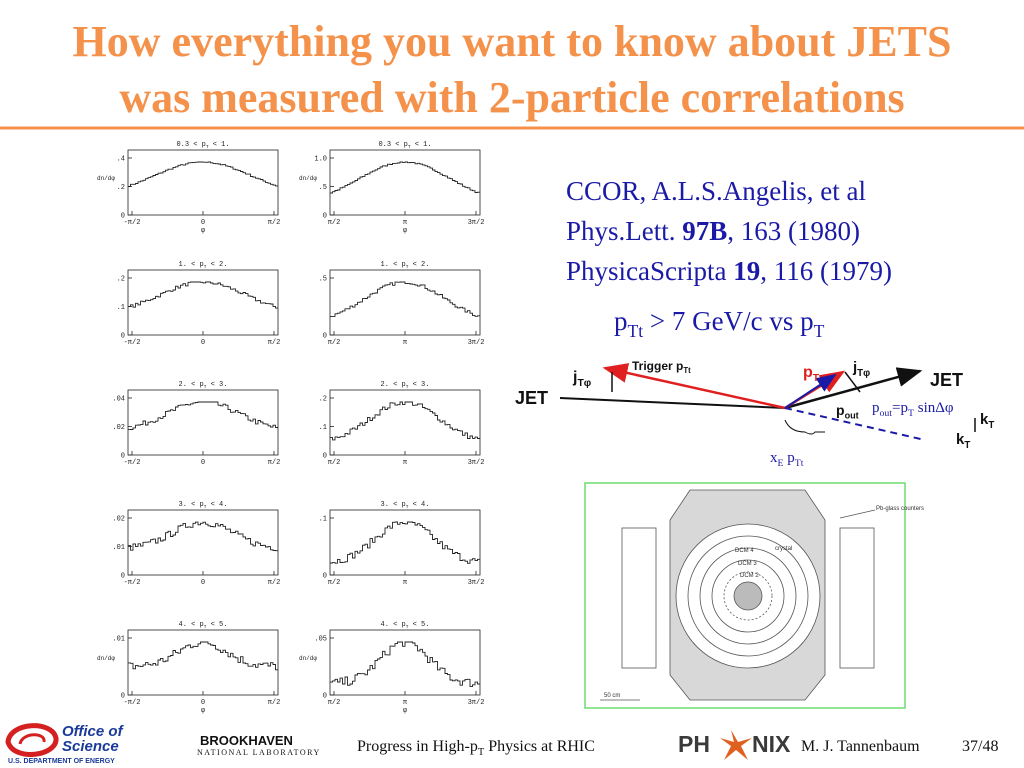 The image size is (1024, 768). Describe the element at coordinates (774, 458) in the screenshot. I see `text-run: x` at that location.